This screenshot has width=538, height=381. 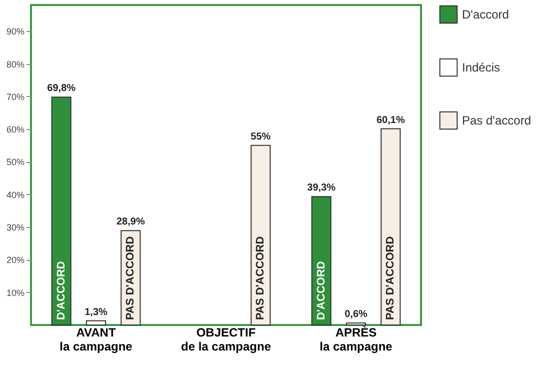 What do you see at coordinates (321, 188) in the screenshot?
I see `data-label: 39,3%` at bounding box center [321, 188].